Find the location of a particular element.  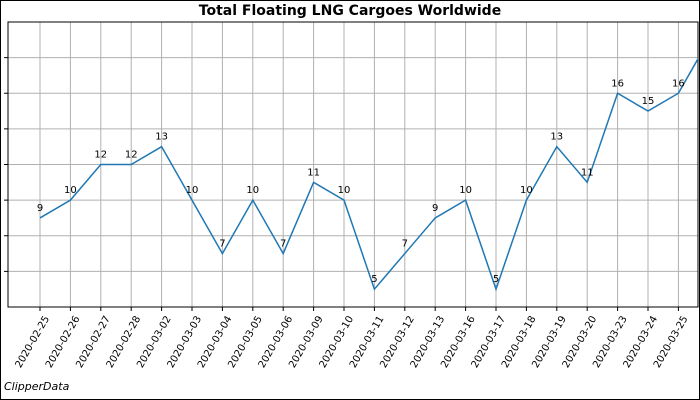

source-label: ClipperData is located at coordinates (37, 386).